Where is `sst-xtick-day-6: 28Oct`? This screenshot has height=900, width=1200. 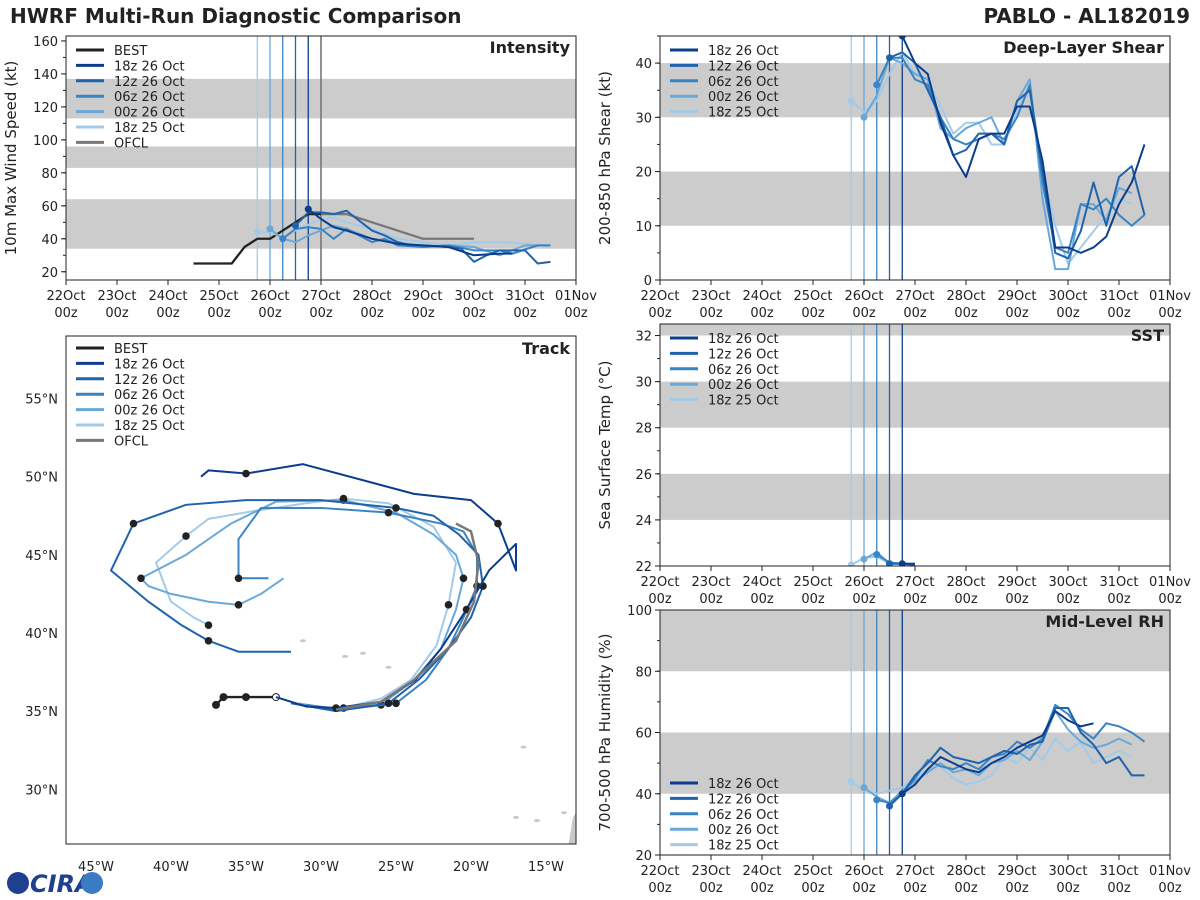 sst-xtick-day-6: 28Oct is located at coordinates (965, 582).